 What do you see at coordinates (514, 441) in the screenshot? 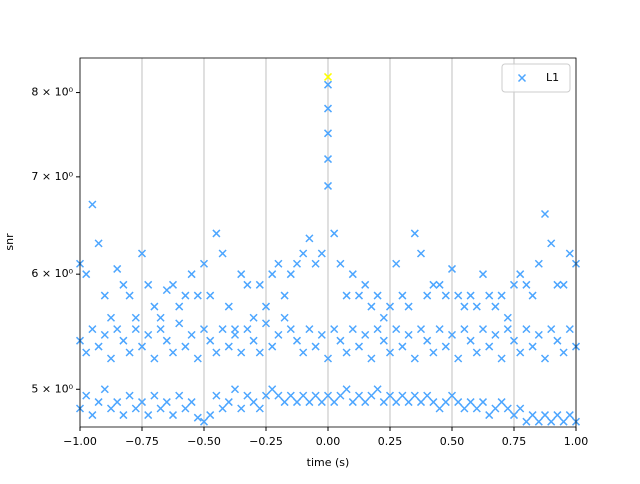
I see `x-tick-label: 0.75` at bounding box center [514, 441].